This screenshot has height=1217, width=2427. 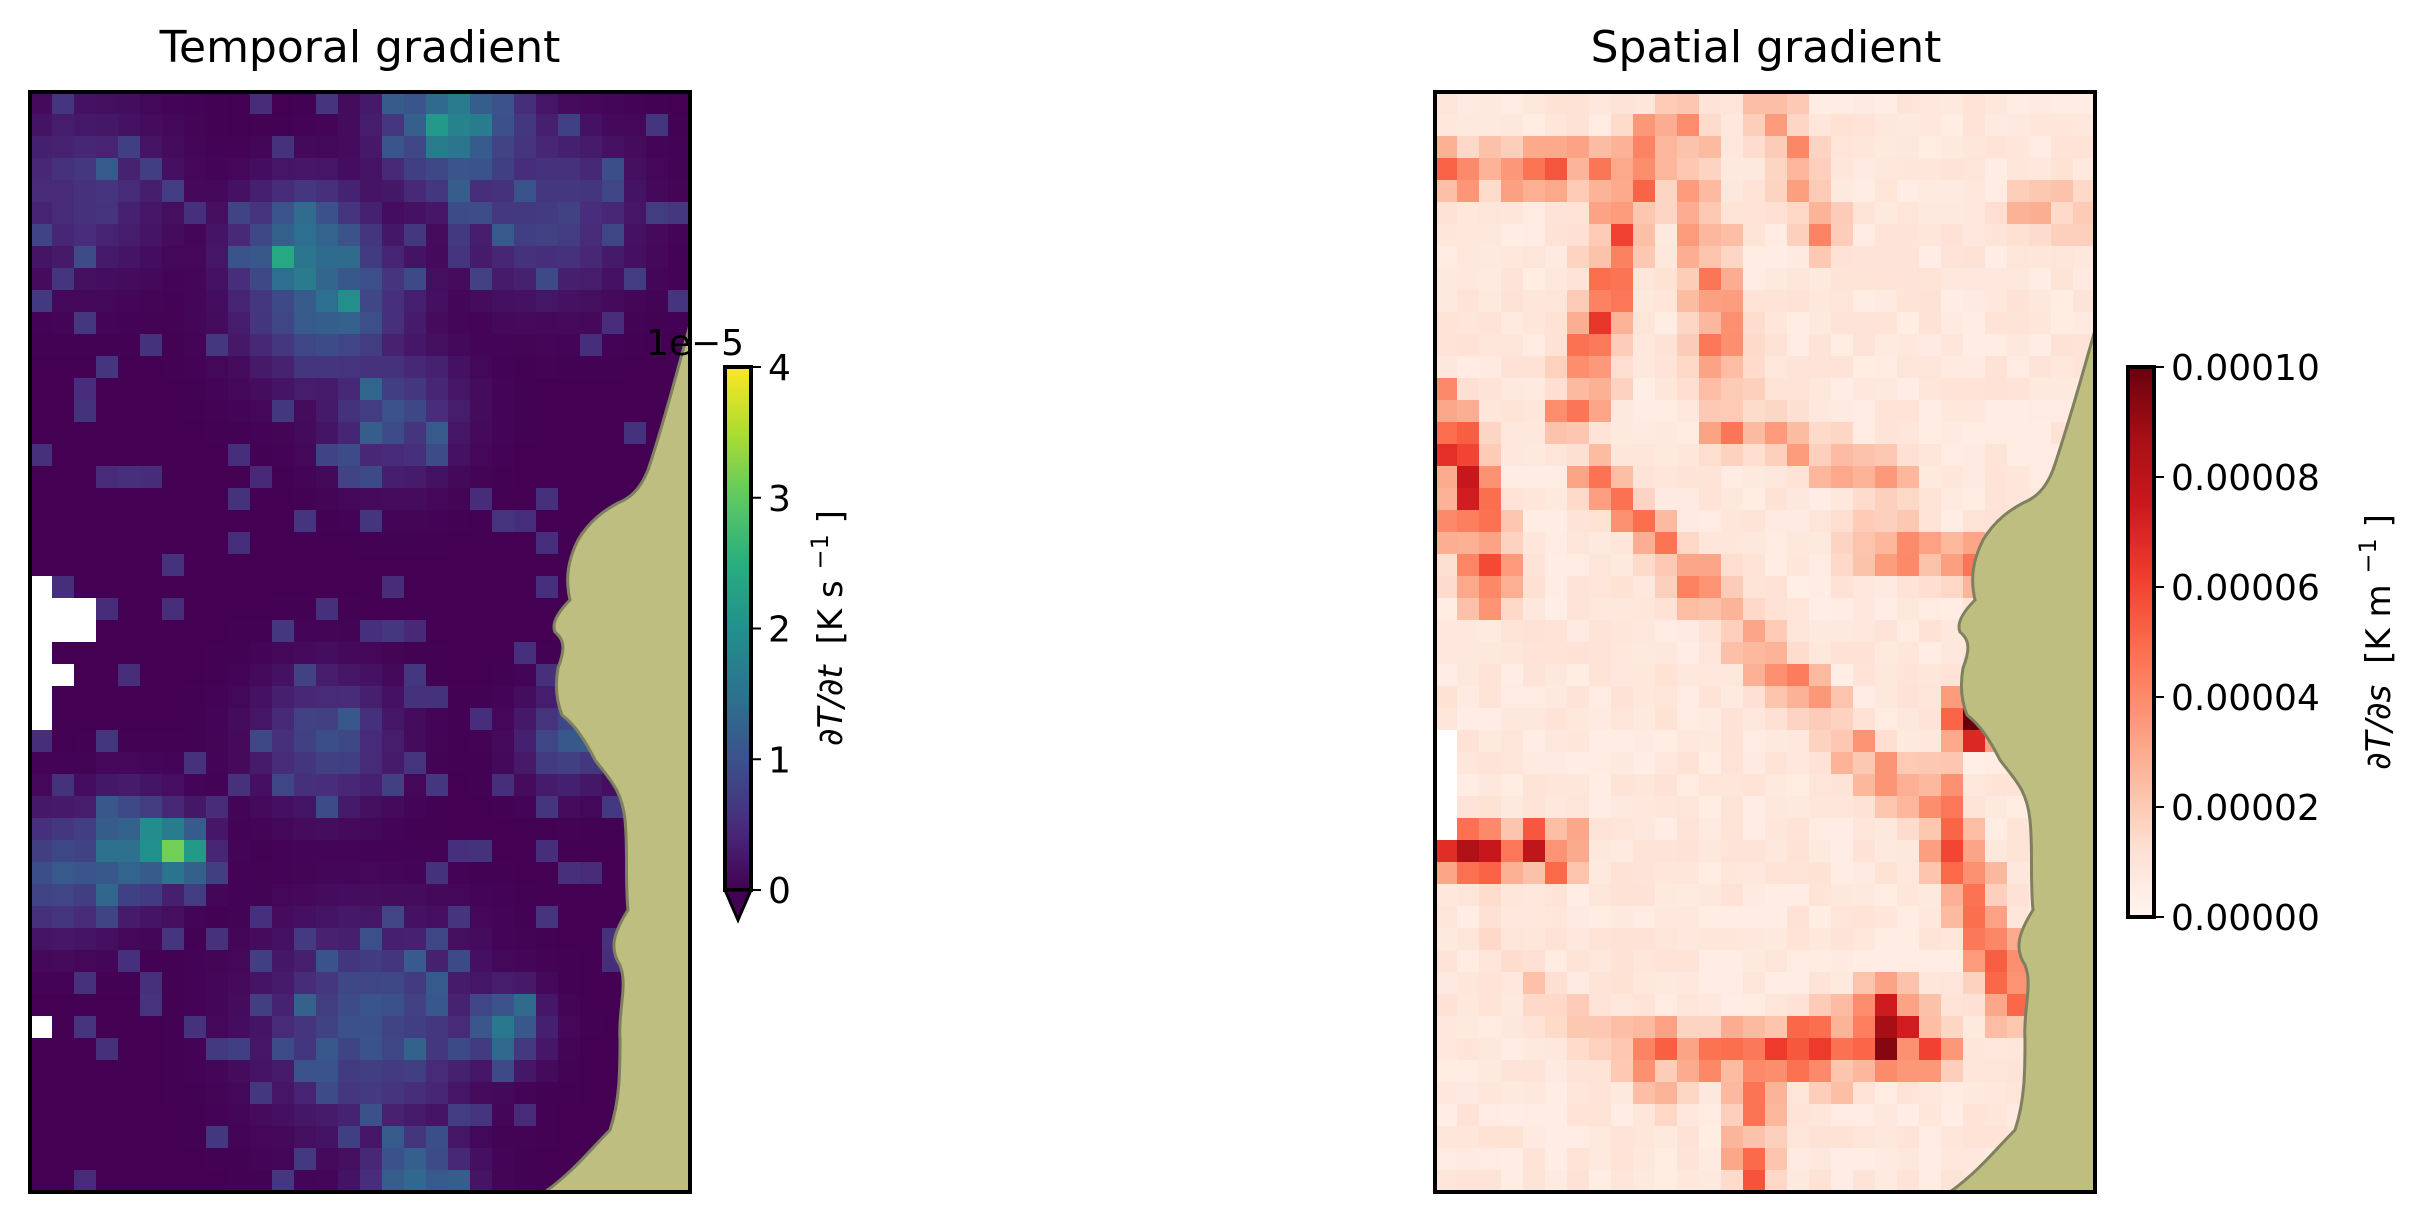 What do you see at coordinates (2245, 918) in the screenshot?
I see `colorbar-tick-label: 0.00000` at bounding box center [2245, 918].